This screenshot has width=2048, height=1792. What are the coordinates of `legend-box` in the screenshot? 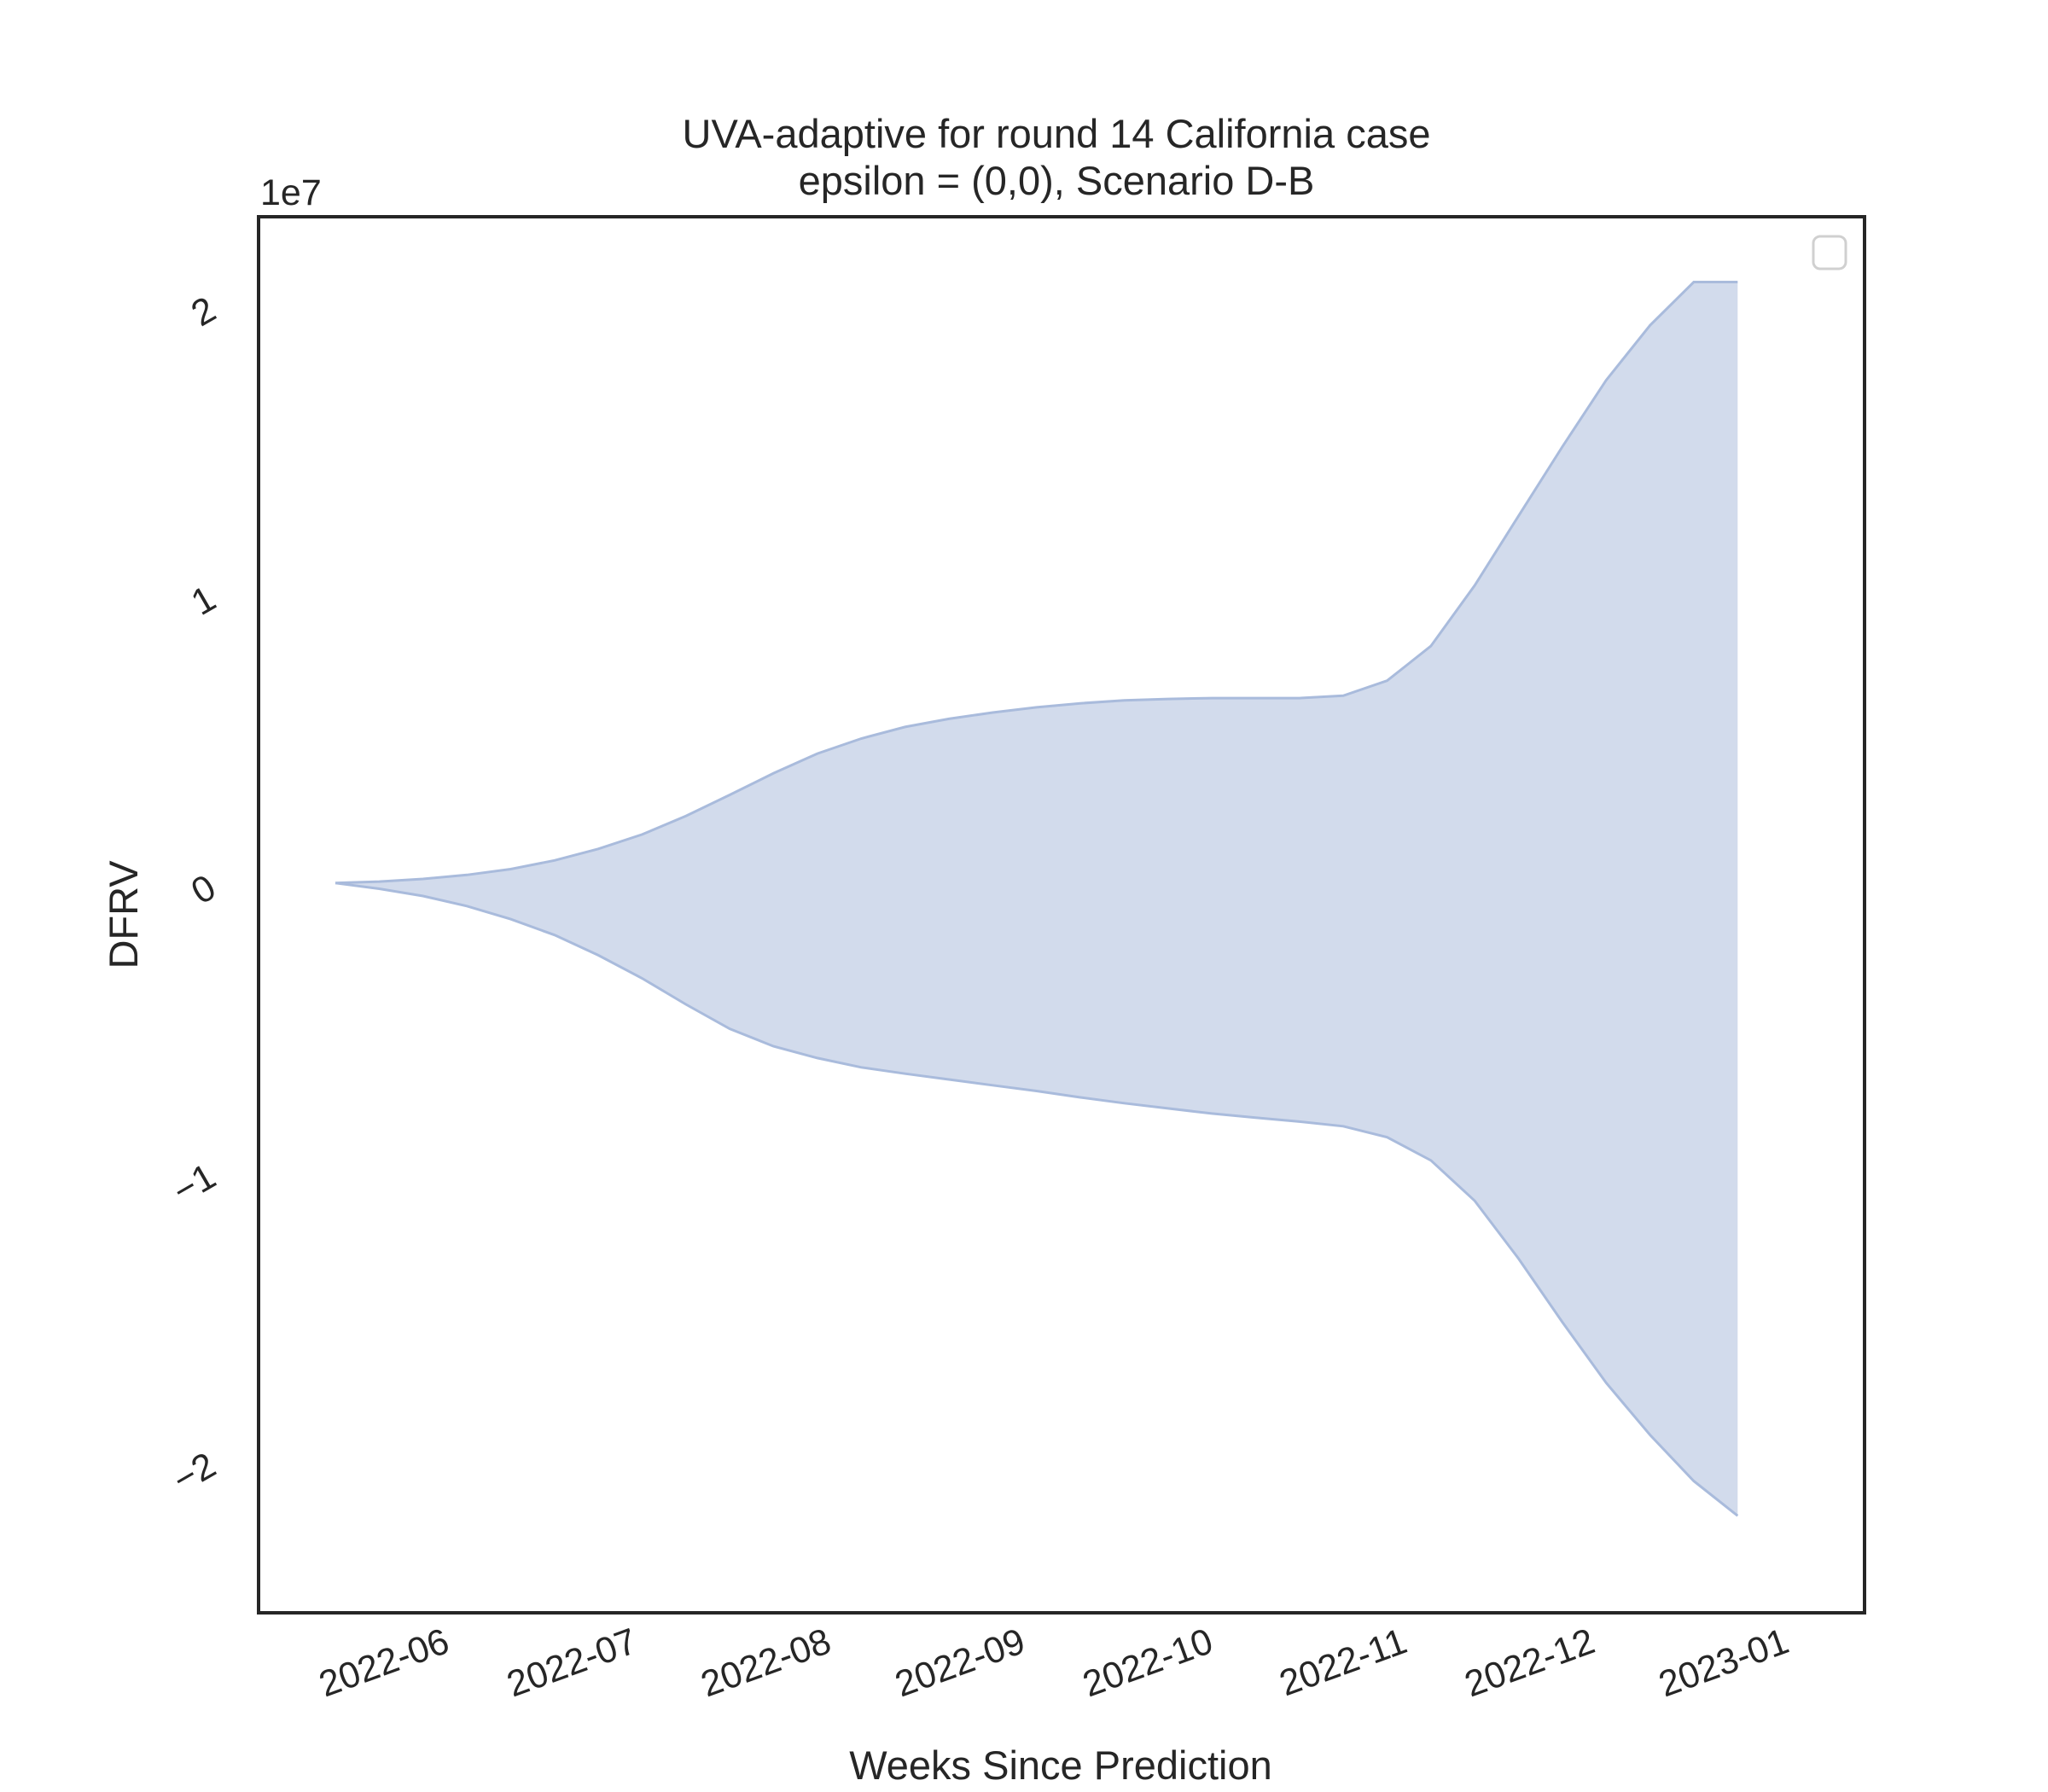 It's located at (1830, 253).